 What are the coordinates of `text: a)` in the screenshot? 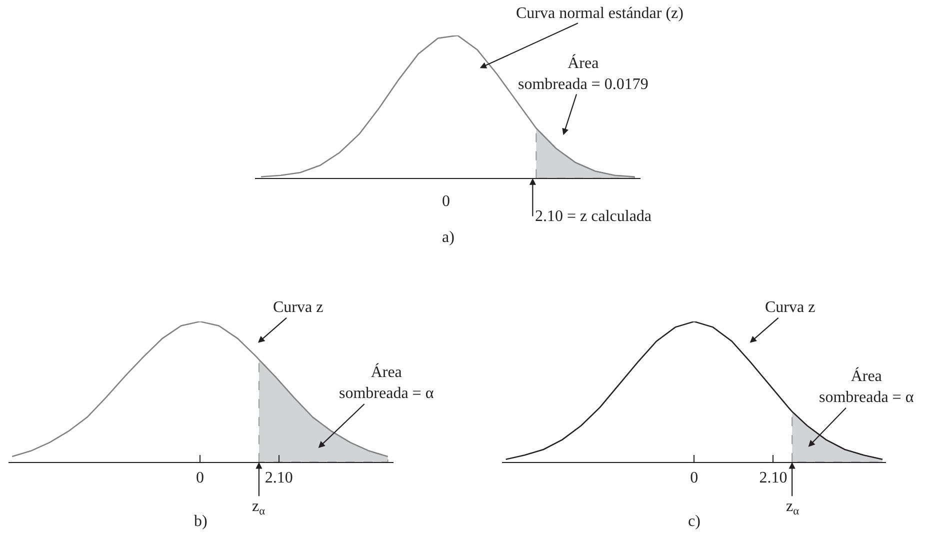 It's located at (448, 237).